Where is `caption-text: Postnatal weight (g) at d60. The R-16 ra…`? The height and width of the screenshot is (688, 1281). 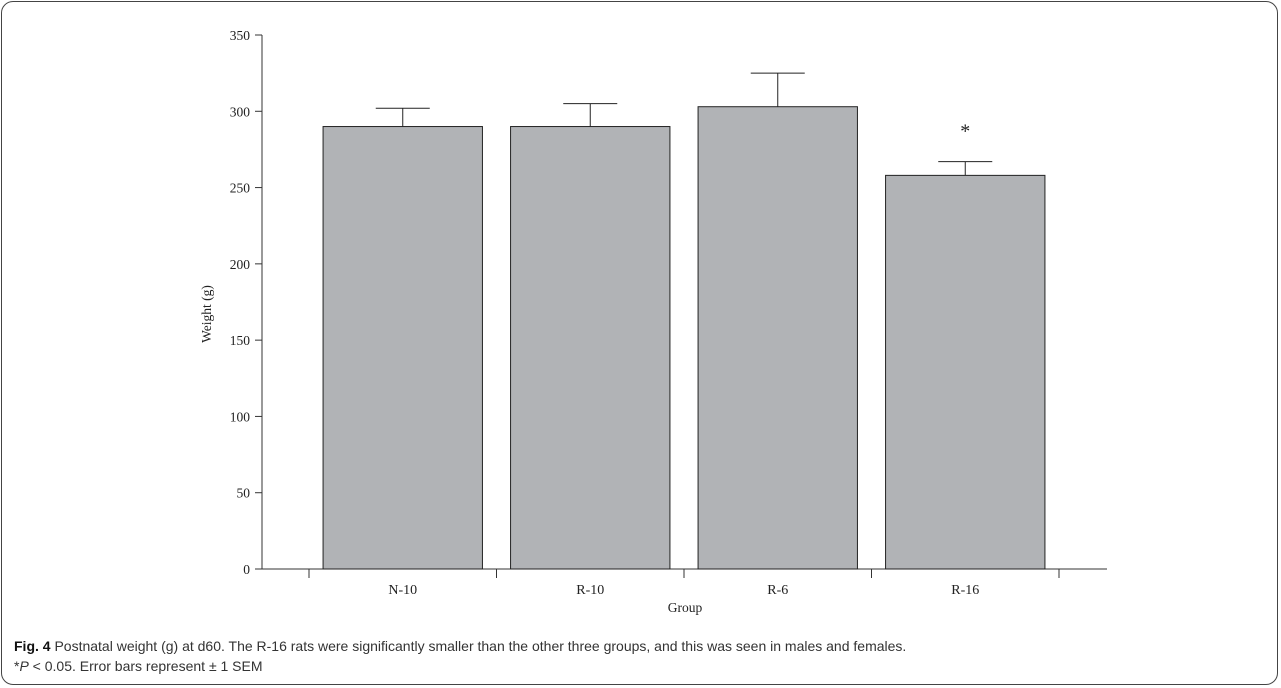 caption-text: Postnatal weight (g) at d60. The R-16 ra… is located at coordinates (478, 646).